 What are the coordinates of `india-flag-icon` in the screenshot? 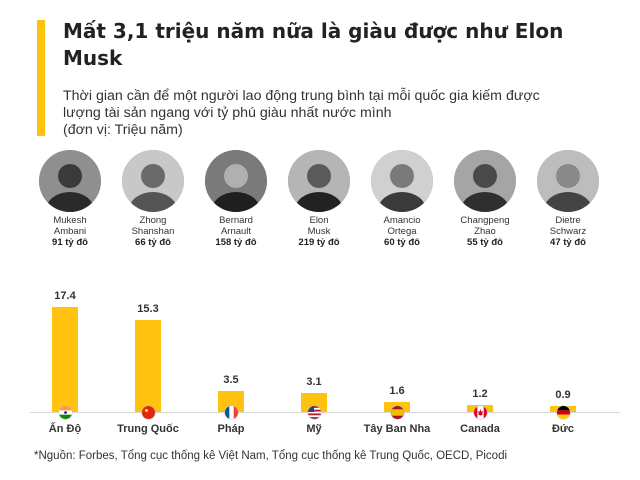 It's located at (65, 412).